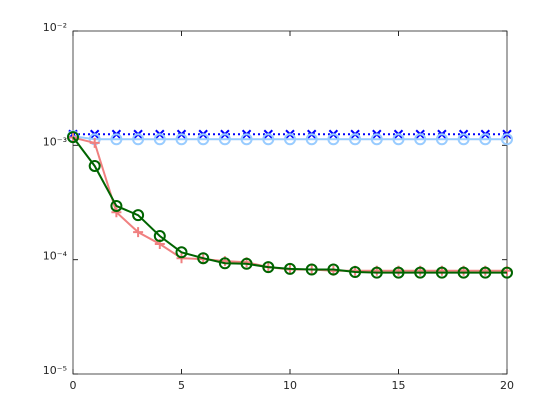  Describe the element at coordinates (181, 385) in the screenshot. I see `x-tick-label: 5` at that location.